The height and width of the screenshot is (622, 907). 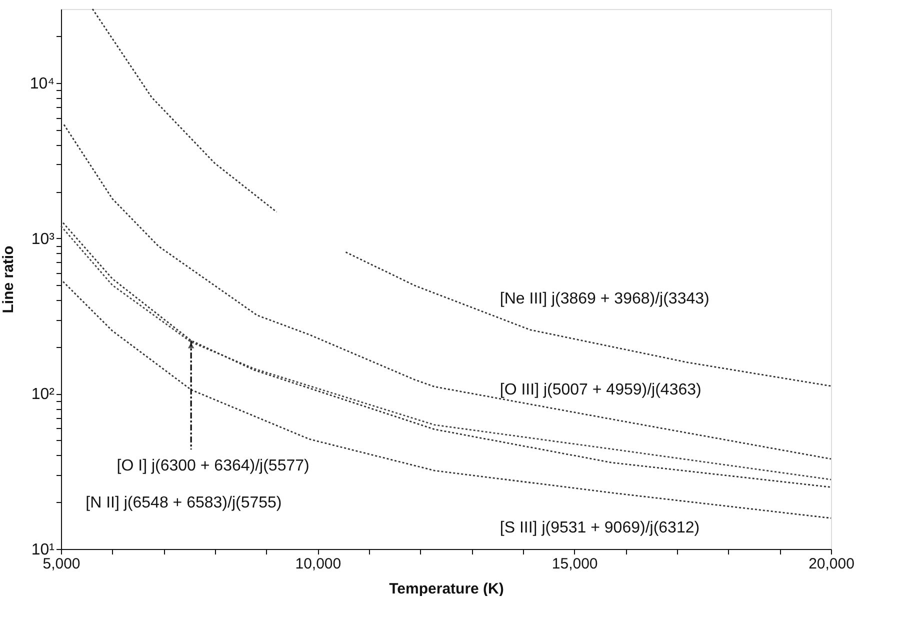 I want to click on x-tick-label: 5,000, so click(x=61, y=564).